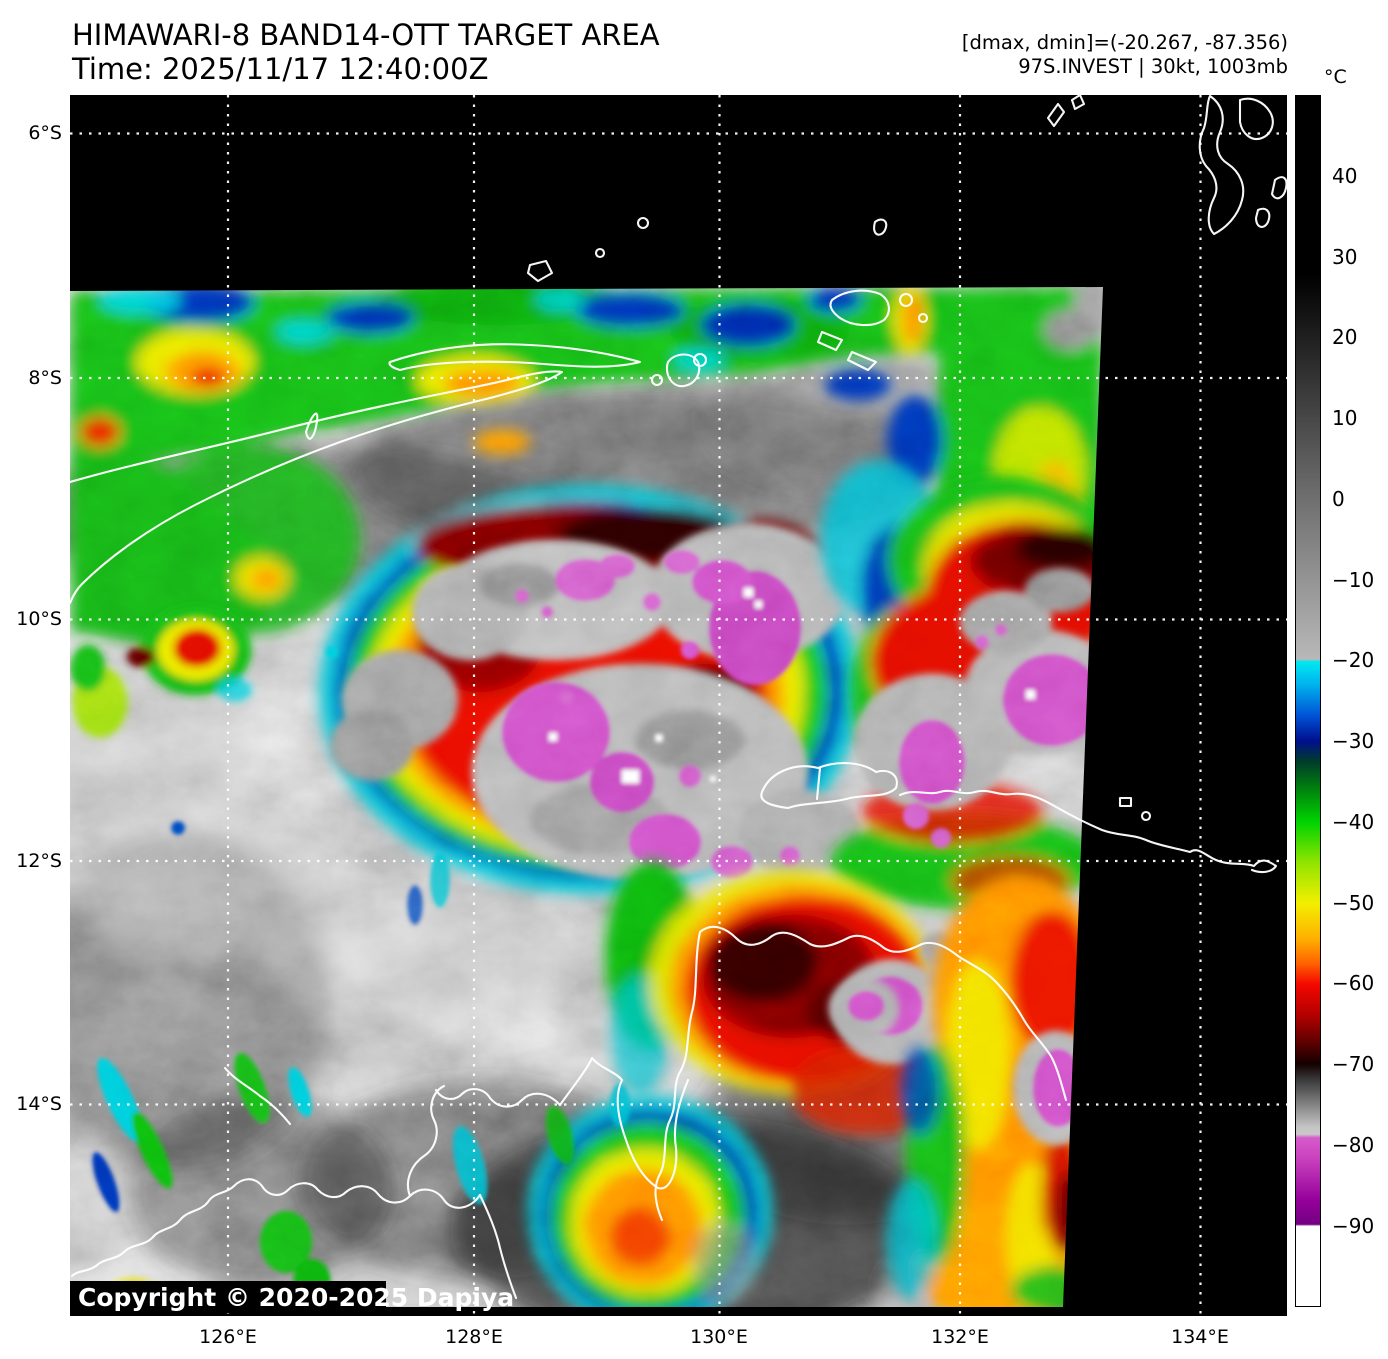 This screenshot has width=1388, height=1359. I want to click on colorbar-tick-label: −50, so click(1353, 903).